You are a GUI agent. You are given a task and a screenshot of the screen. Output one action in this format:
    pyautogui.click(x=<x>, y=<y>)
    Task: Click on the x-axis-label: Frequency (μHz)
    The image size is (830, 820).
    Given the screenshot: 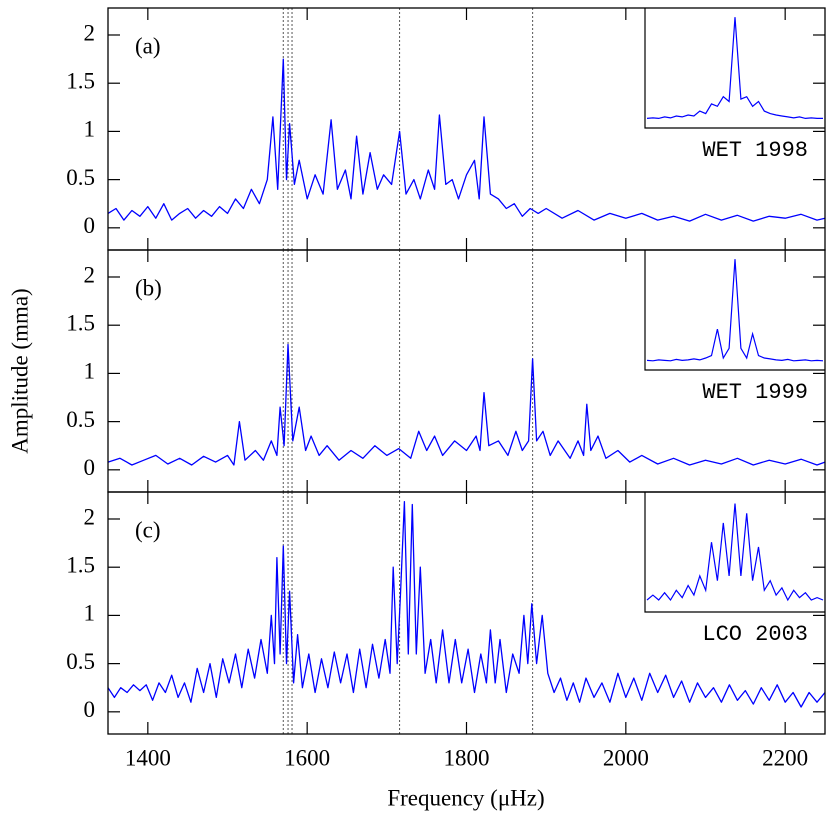 What is the action you would take?
    pyautogui.click(x=465, y=797)
    